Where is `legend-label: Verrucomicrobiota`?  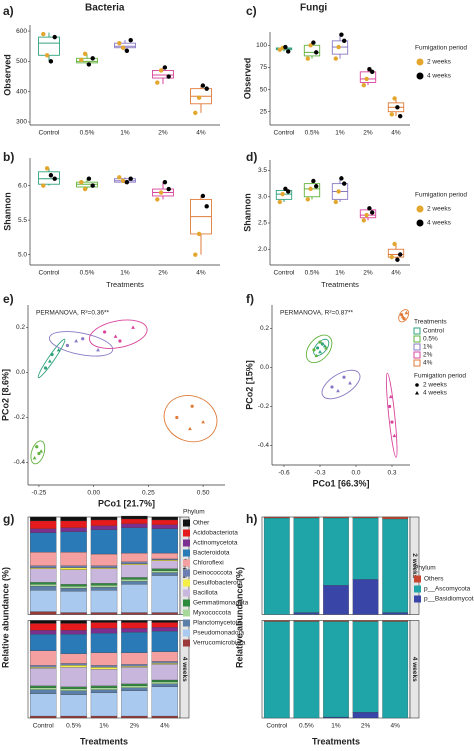
legend-label: Verrucomicrobiota is located at coordinates (219, 643).